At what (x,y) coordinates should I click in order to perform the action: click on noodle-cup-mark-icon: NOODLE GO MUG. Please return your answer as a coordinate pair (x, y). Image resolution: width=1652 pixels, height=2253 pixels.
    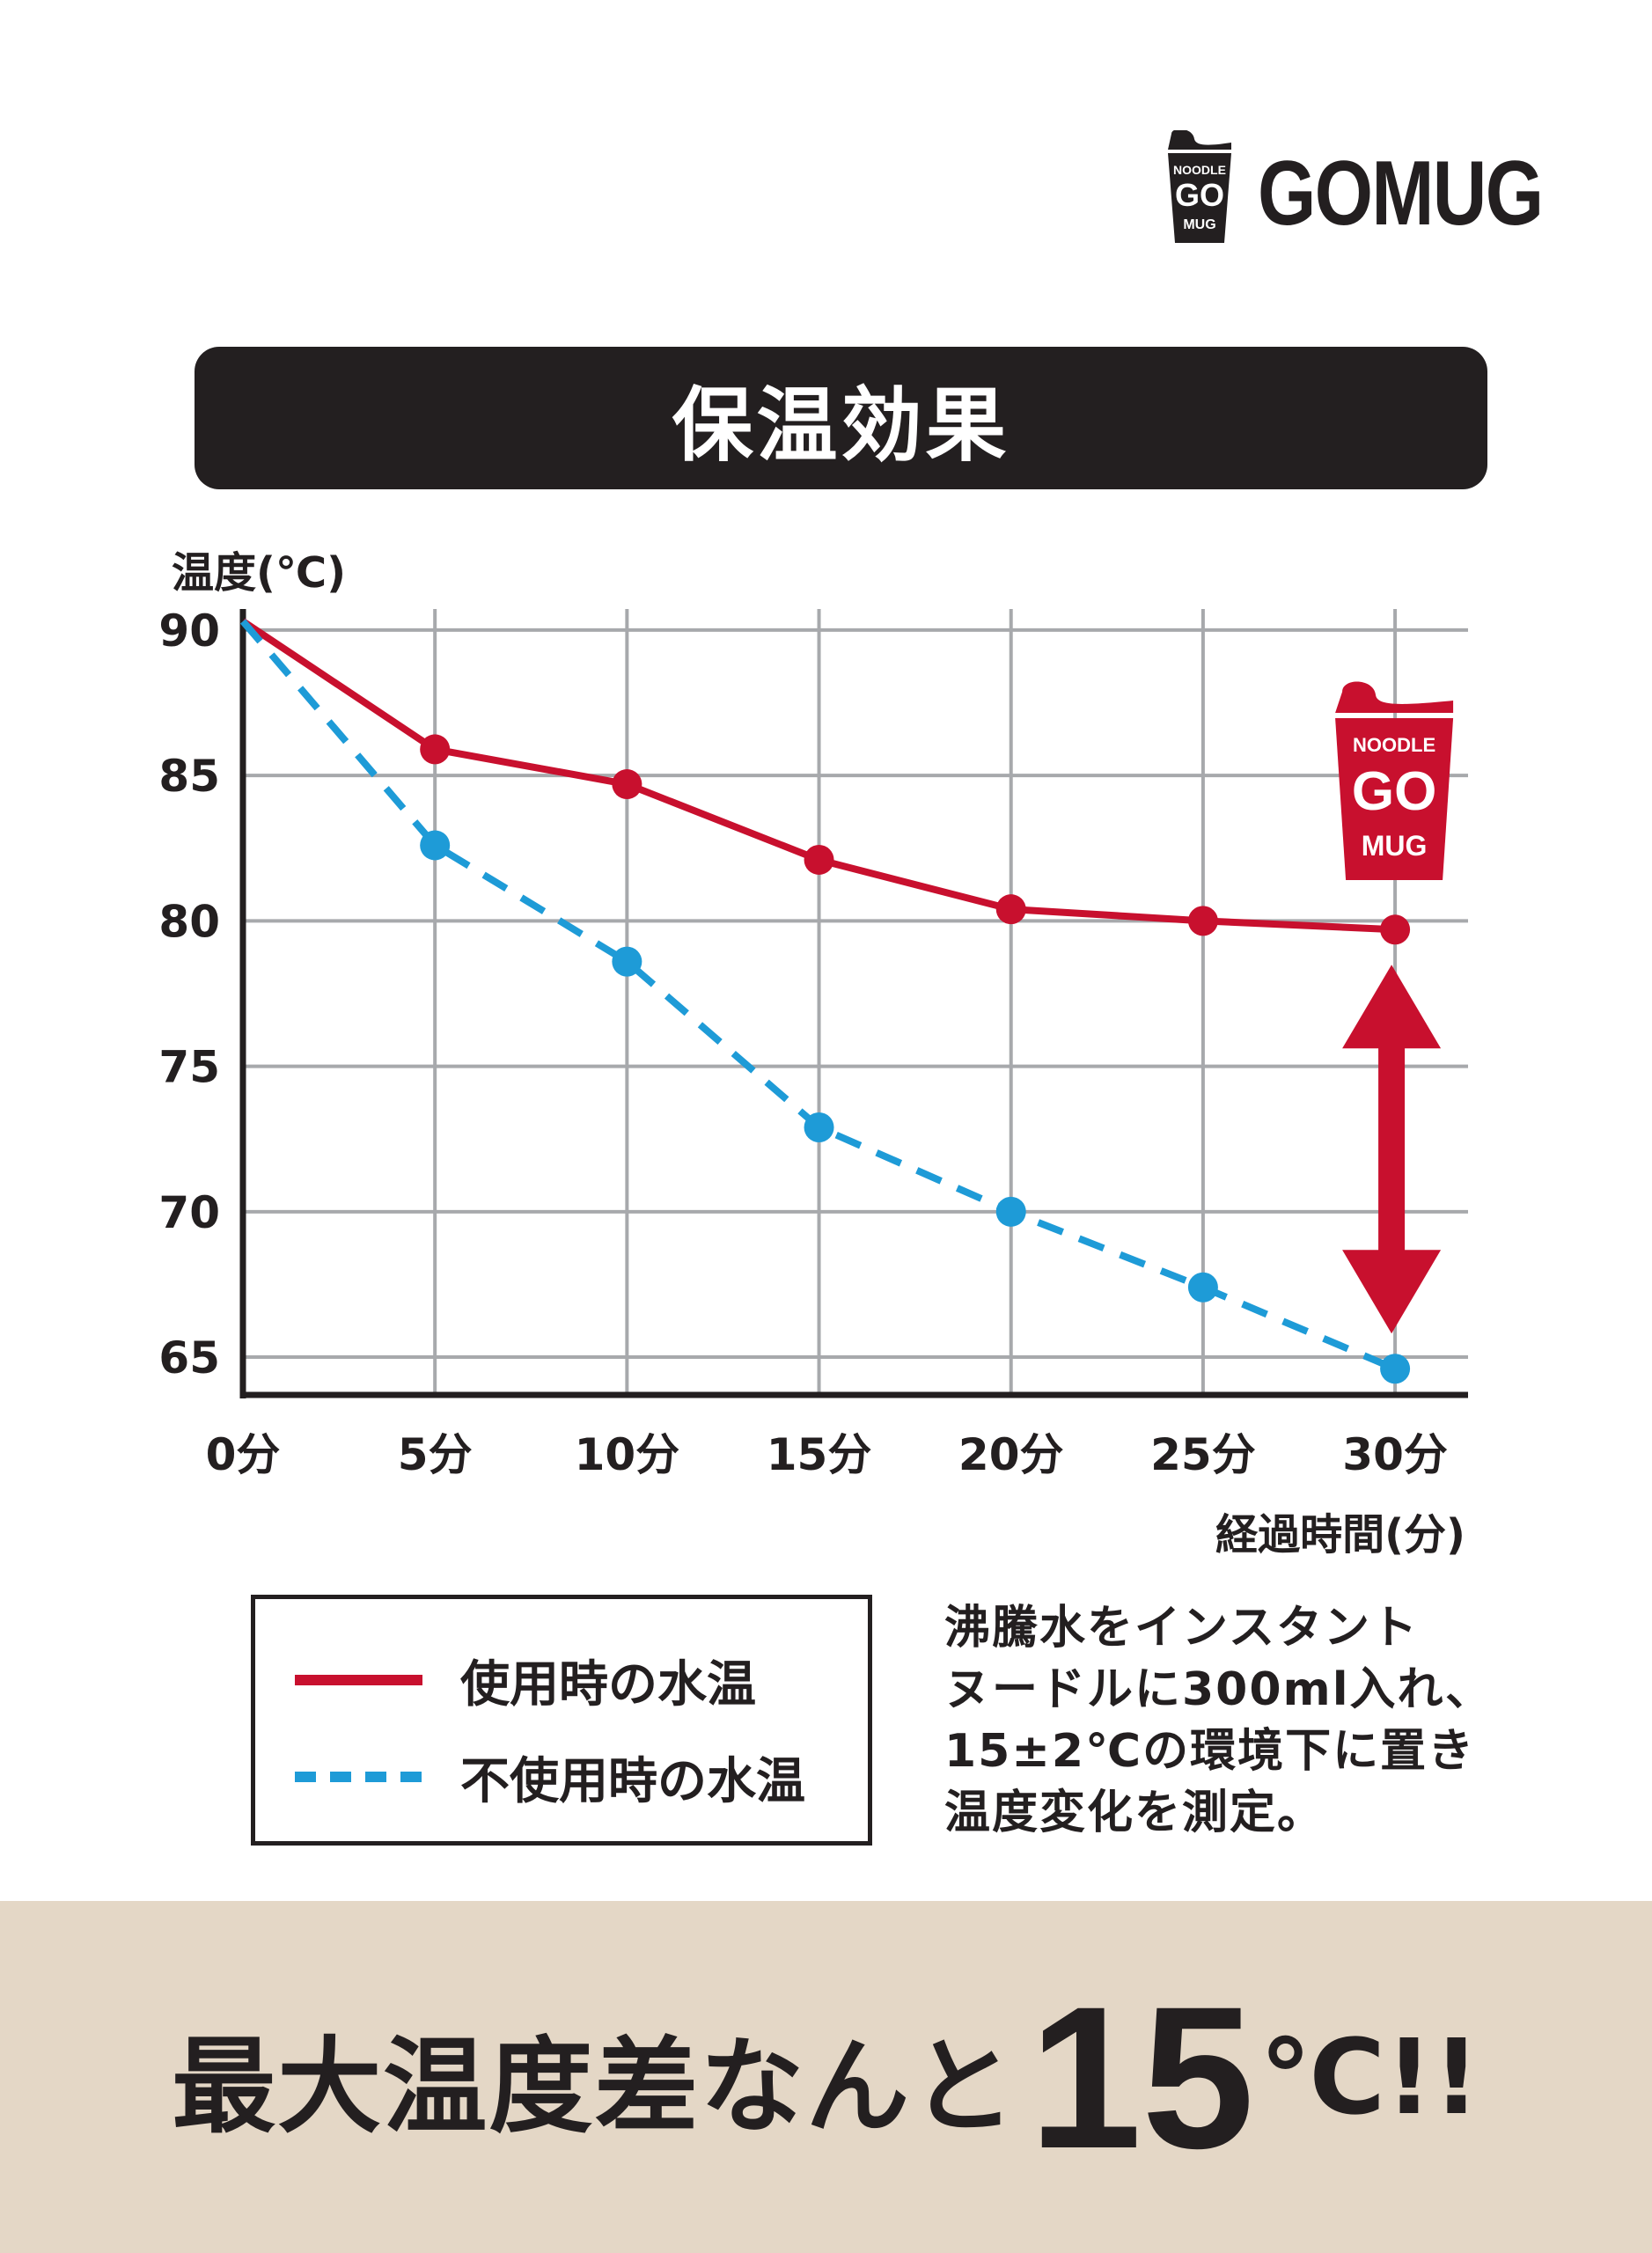
    Looking at the image, I should click on (1394, 780).